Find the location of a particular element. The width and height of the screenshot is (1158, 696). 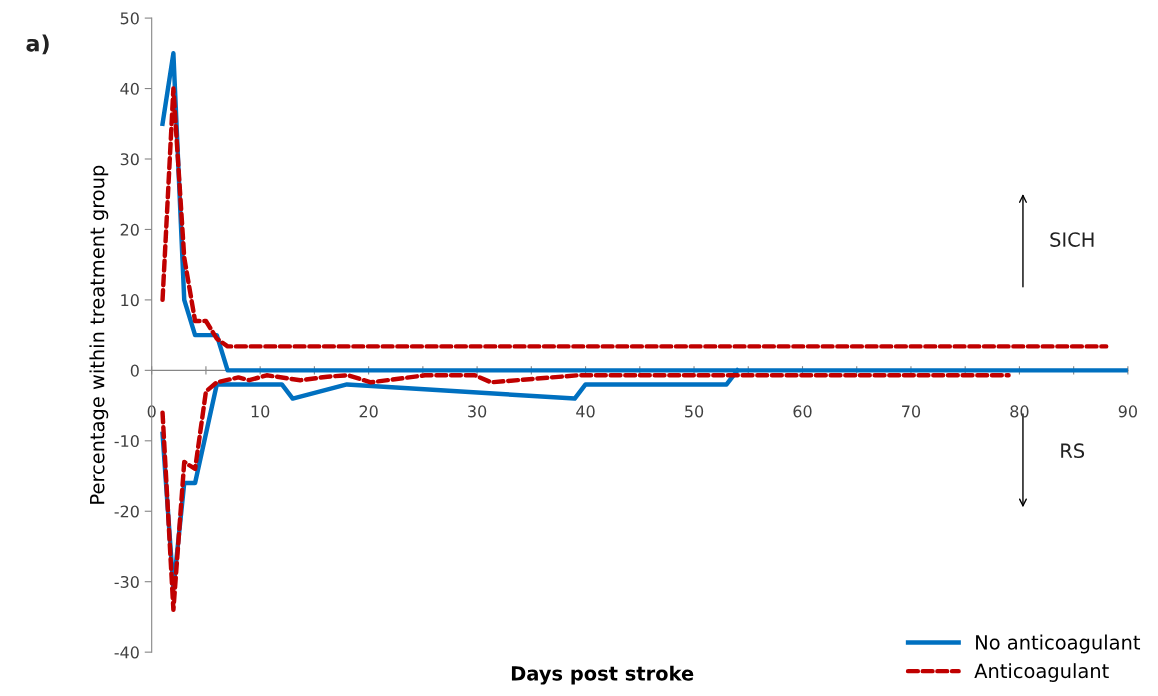

legend-label: No anticoagulant is located at coordinates (1058, 644).